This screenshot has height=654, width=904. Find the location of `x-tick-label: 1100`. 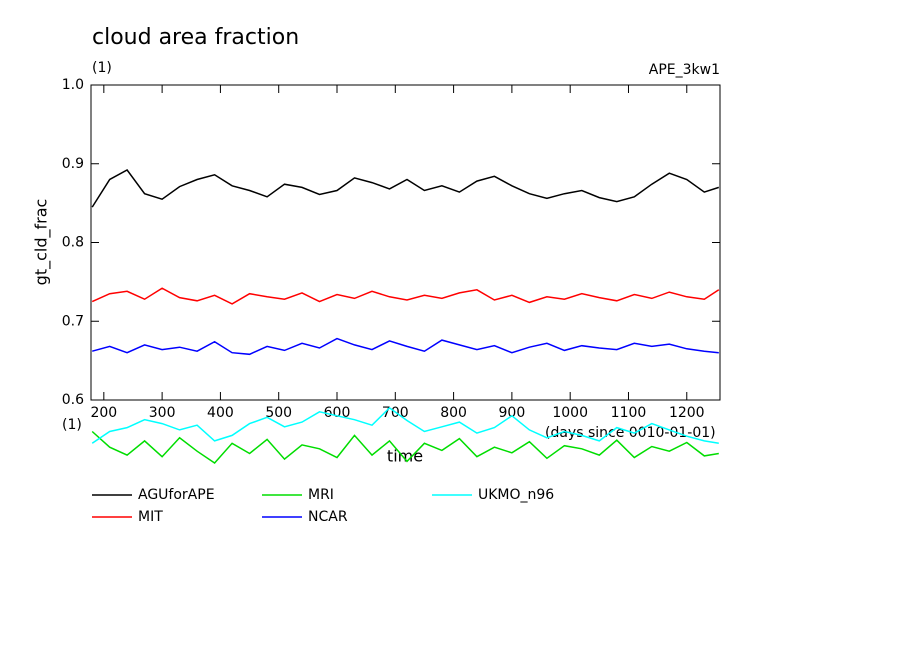

x-tick-label: 1100 is located at coordinates (629, 413).